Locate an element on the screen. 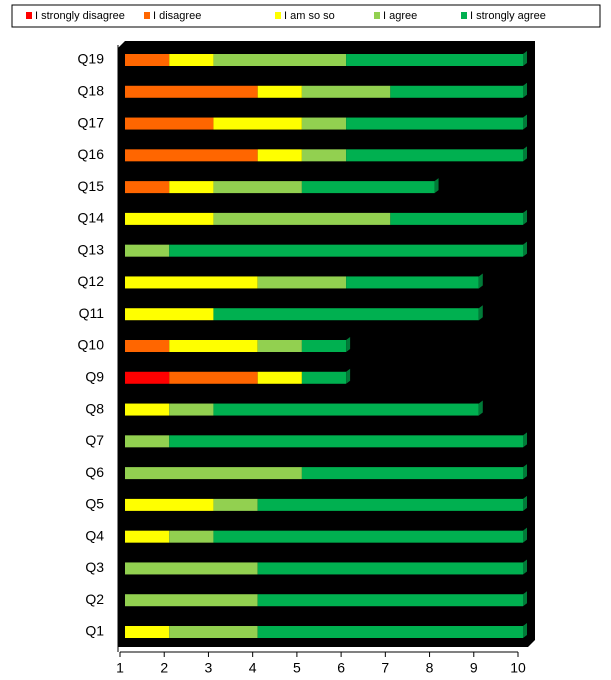 Image resolution: width=611 pixels, height=680 pixels. legend-label: I agree is located at coordinates (400, 16).